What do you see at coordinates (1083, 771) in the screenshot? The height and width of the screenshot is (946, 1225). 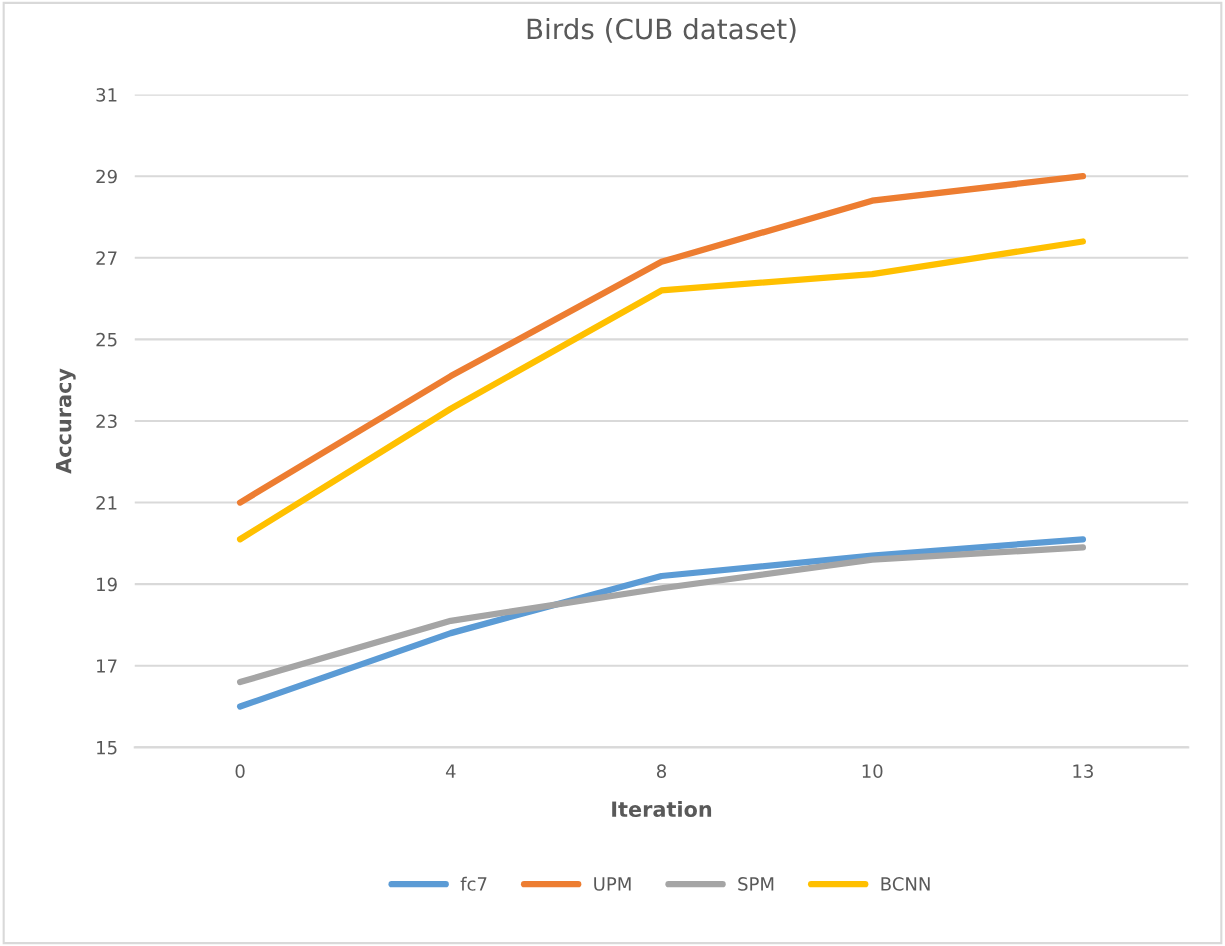 I see `x-tick-label: 13` at bounding box center [1083, 771].